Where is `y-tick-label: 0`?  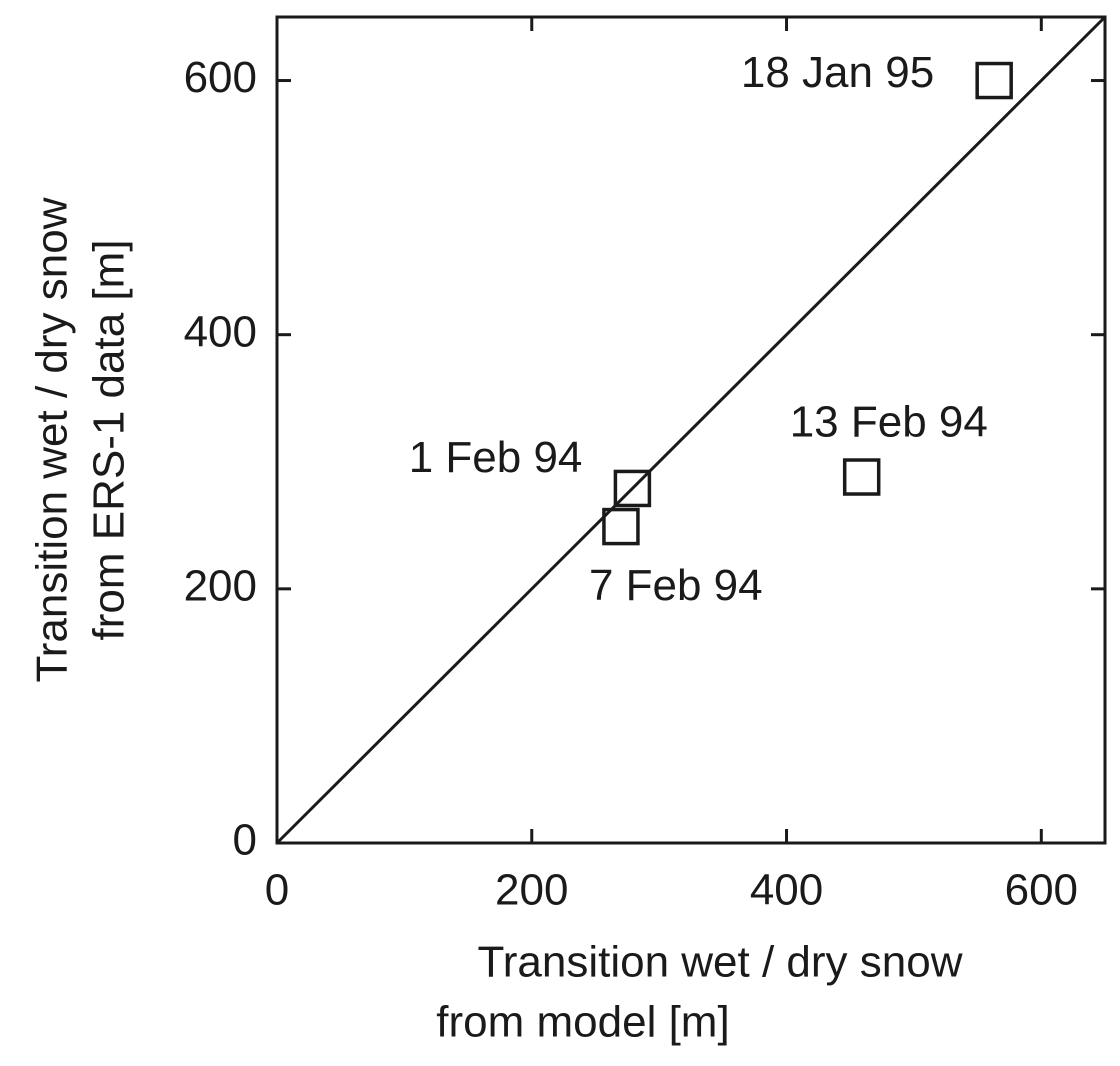
y-tick-label: 0 is located at coordinates (245, 840).